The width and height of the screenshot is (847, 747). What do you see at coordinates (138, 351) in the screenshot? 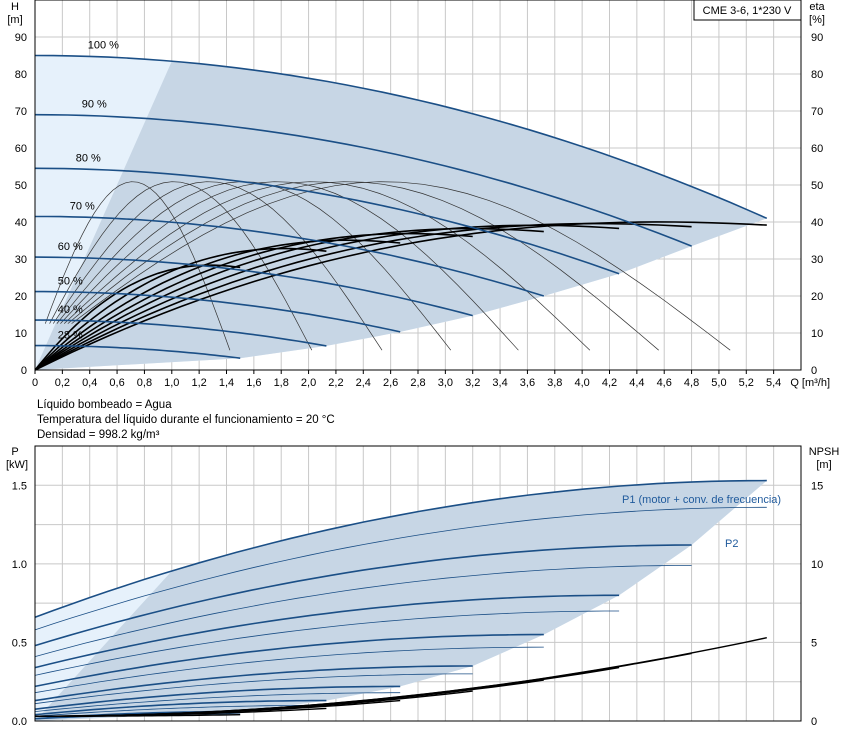
I see `speed-curve-28-pct` at bounding box center [138, 351].